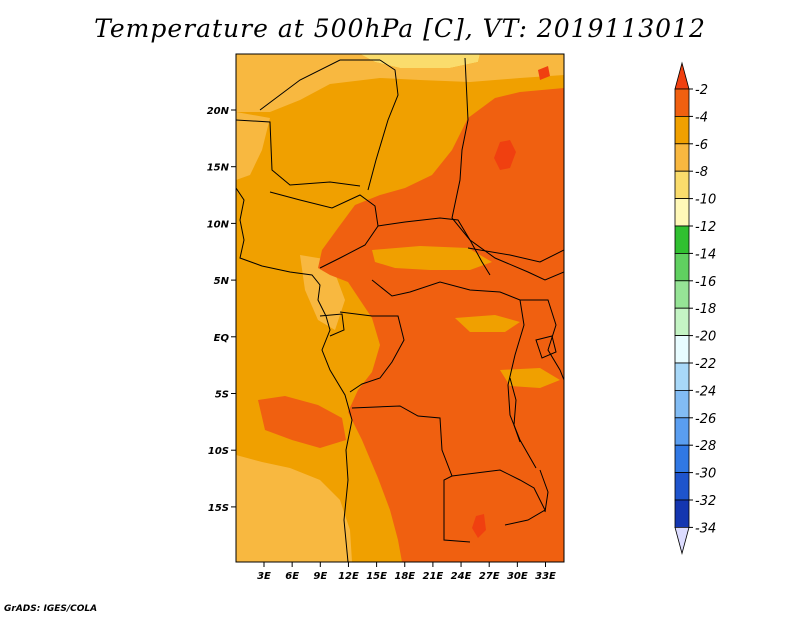 The image size is (800, 618). What do you see at coordinates (682, 75) in the screenshot?
I see `colorbar-top-arrow` at bounding box center [682, 75].